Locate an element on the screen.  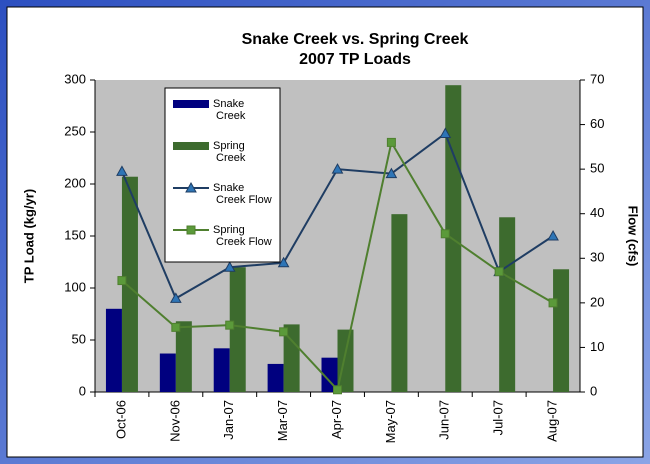
y2-tick-label: 10 is located at coordinates (597, 346).